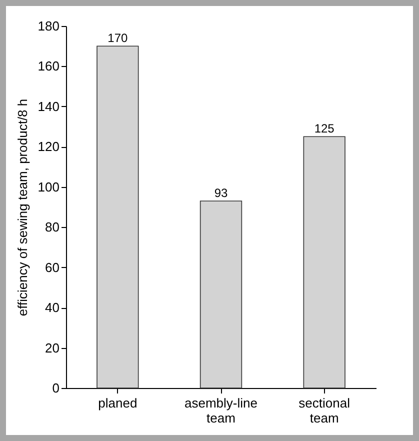  I want to click on x-tick-label: planed, so click(118, 403).